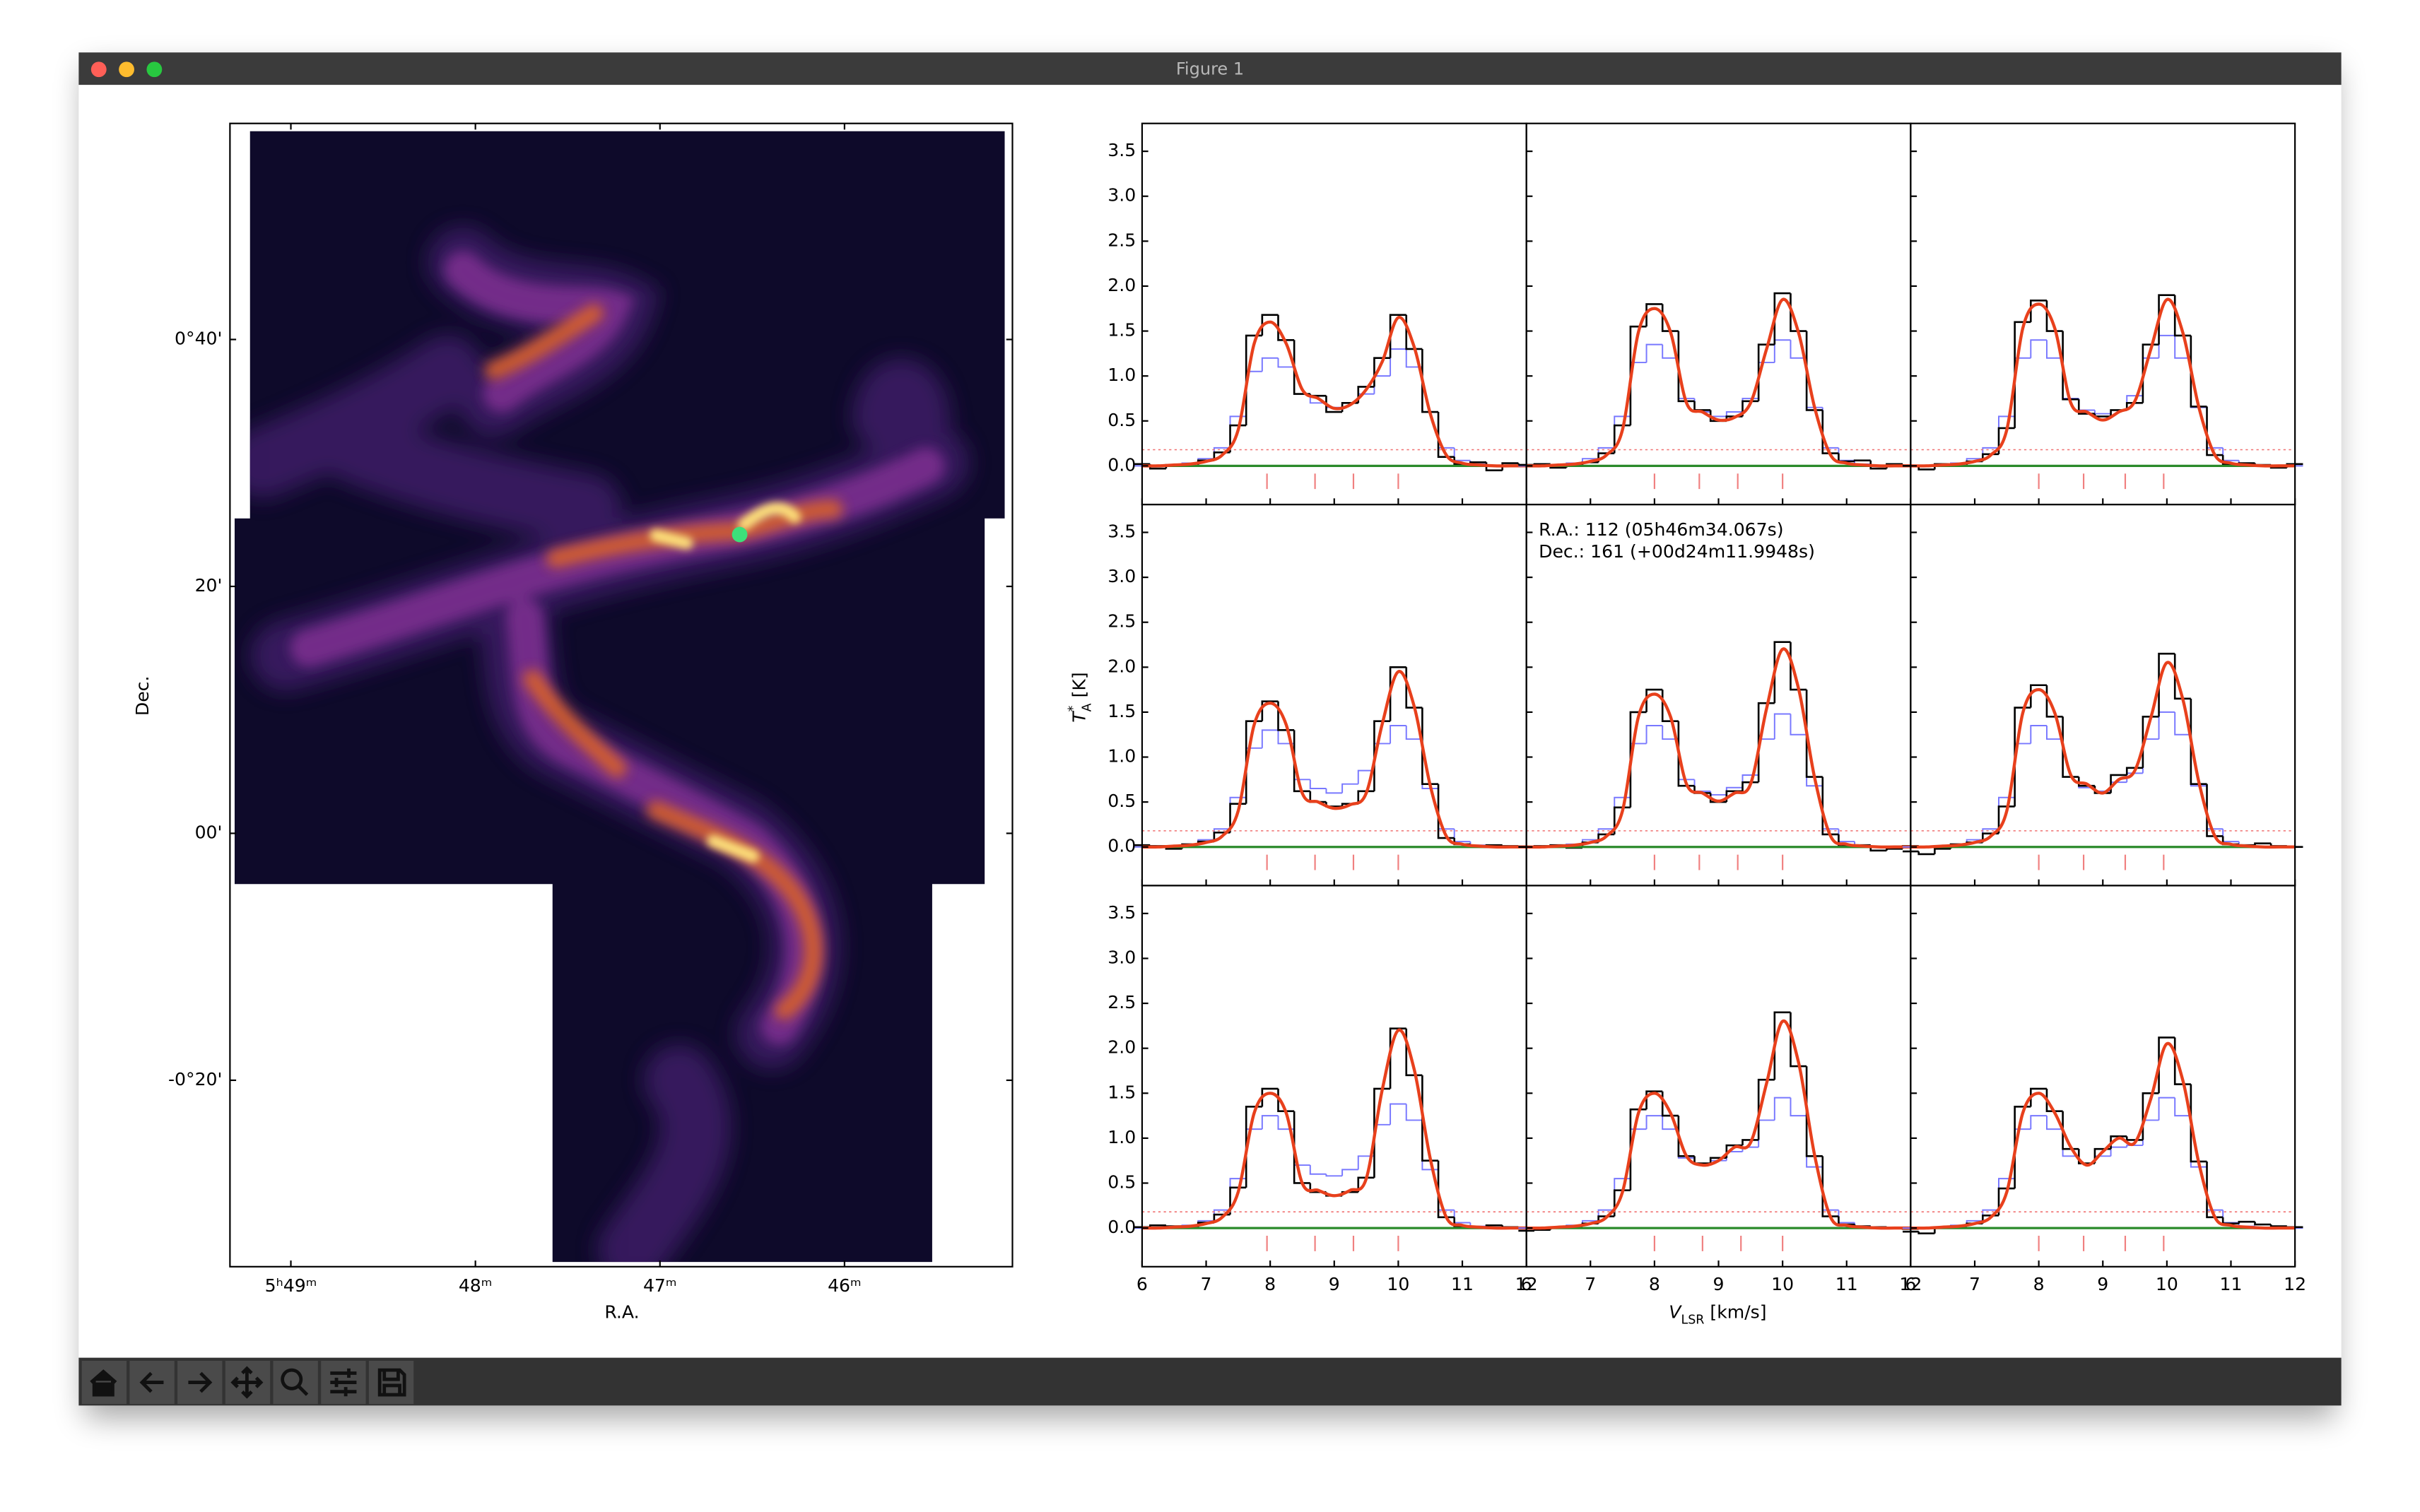 The image size is (2420, 1512). What do you see at coordinates (1661, 529) in the screenshot?
I see `position-annotation: R.A.: 112 (05h46m34.067s)` at bounding box center [1661, 529].